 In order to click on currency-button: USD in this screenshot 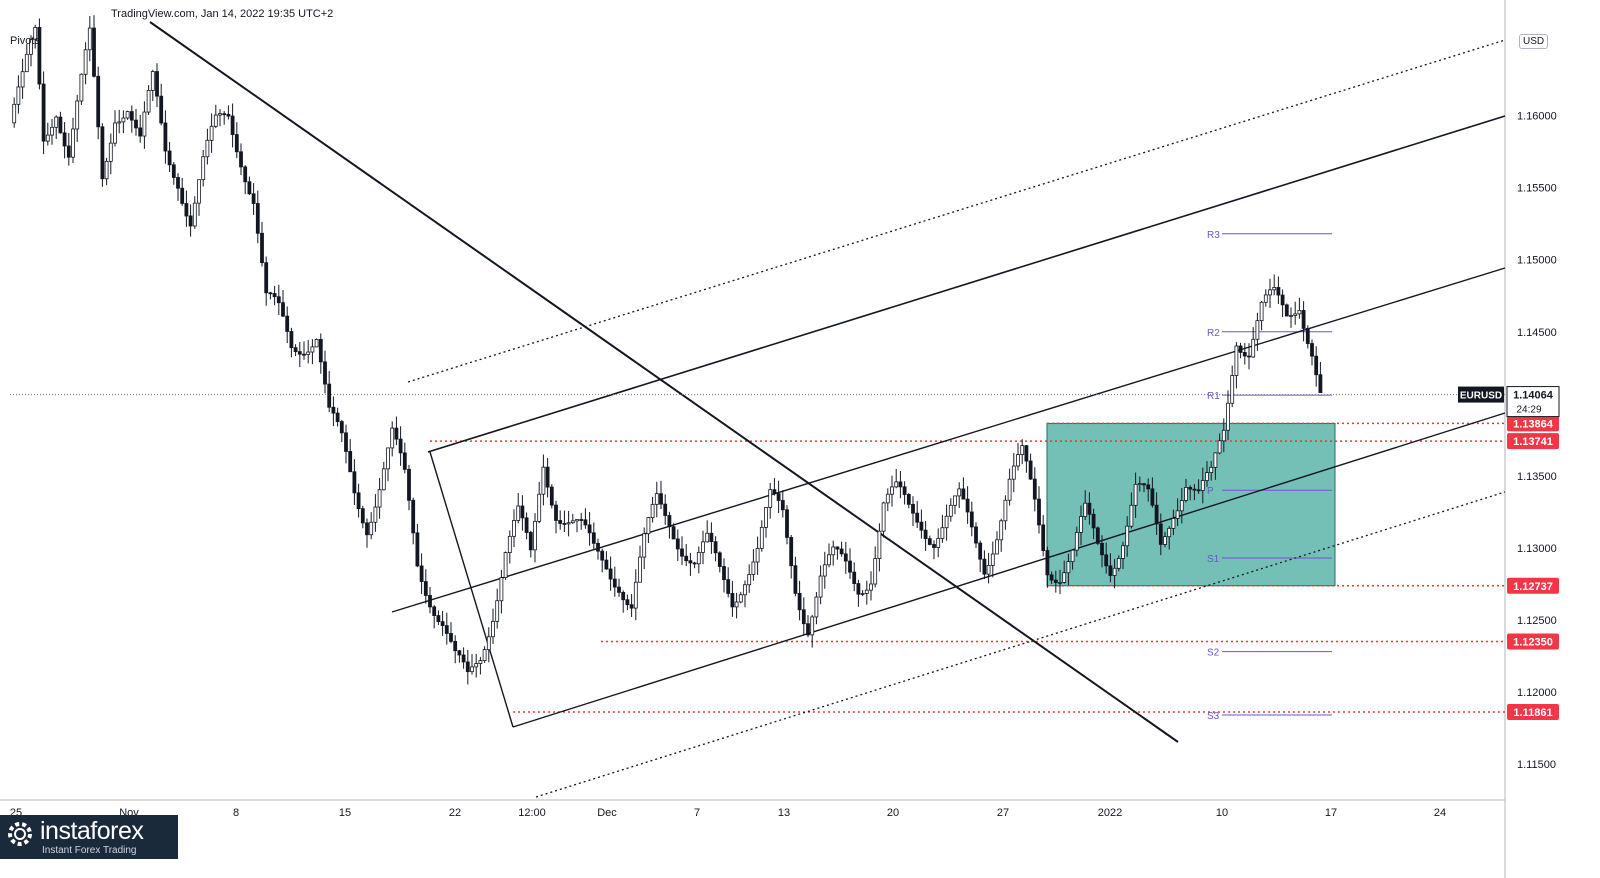, I will do `click(1534, 41)`.